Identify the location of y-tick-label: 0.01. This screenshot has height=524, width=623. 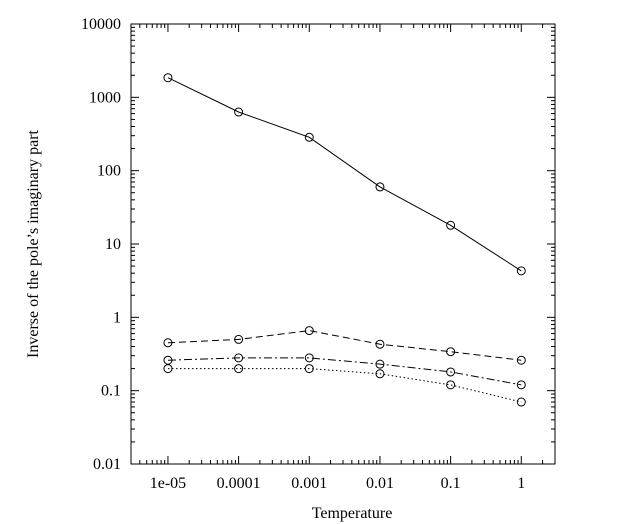
(107, 464).